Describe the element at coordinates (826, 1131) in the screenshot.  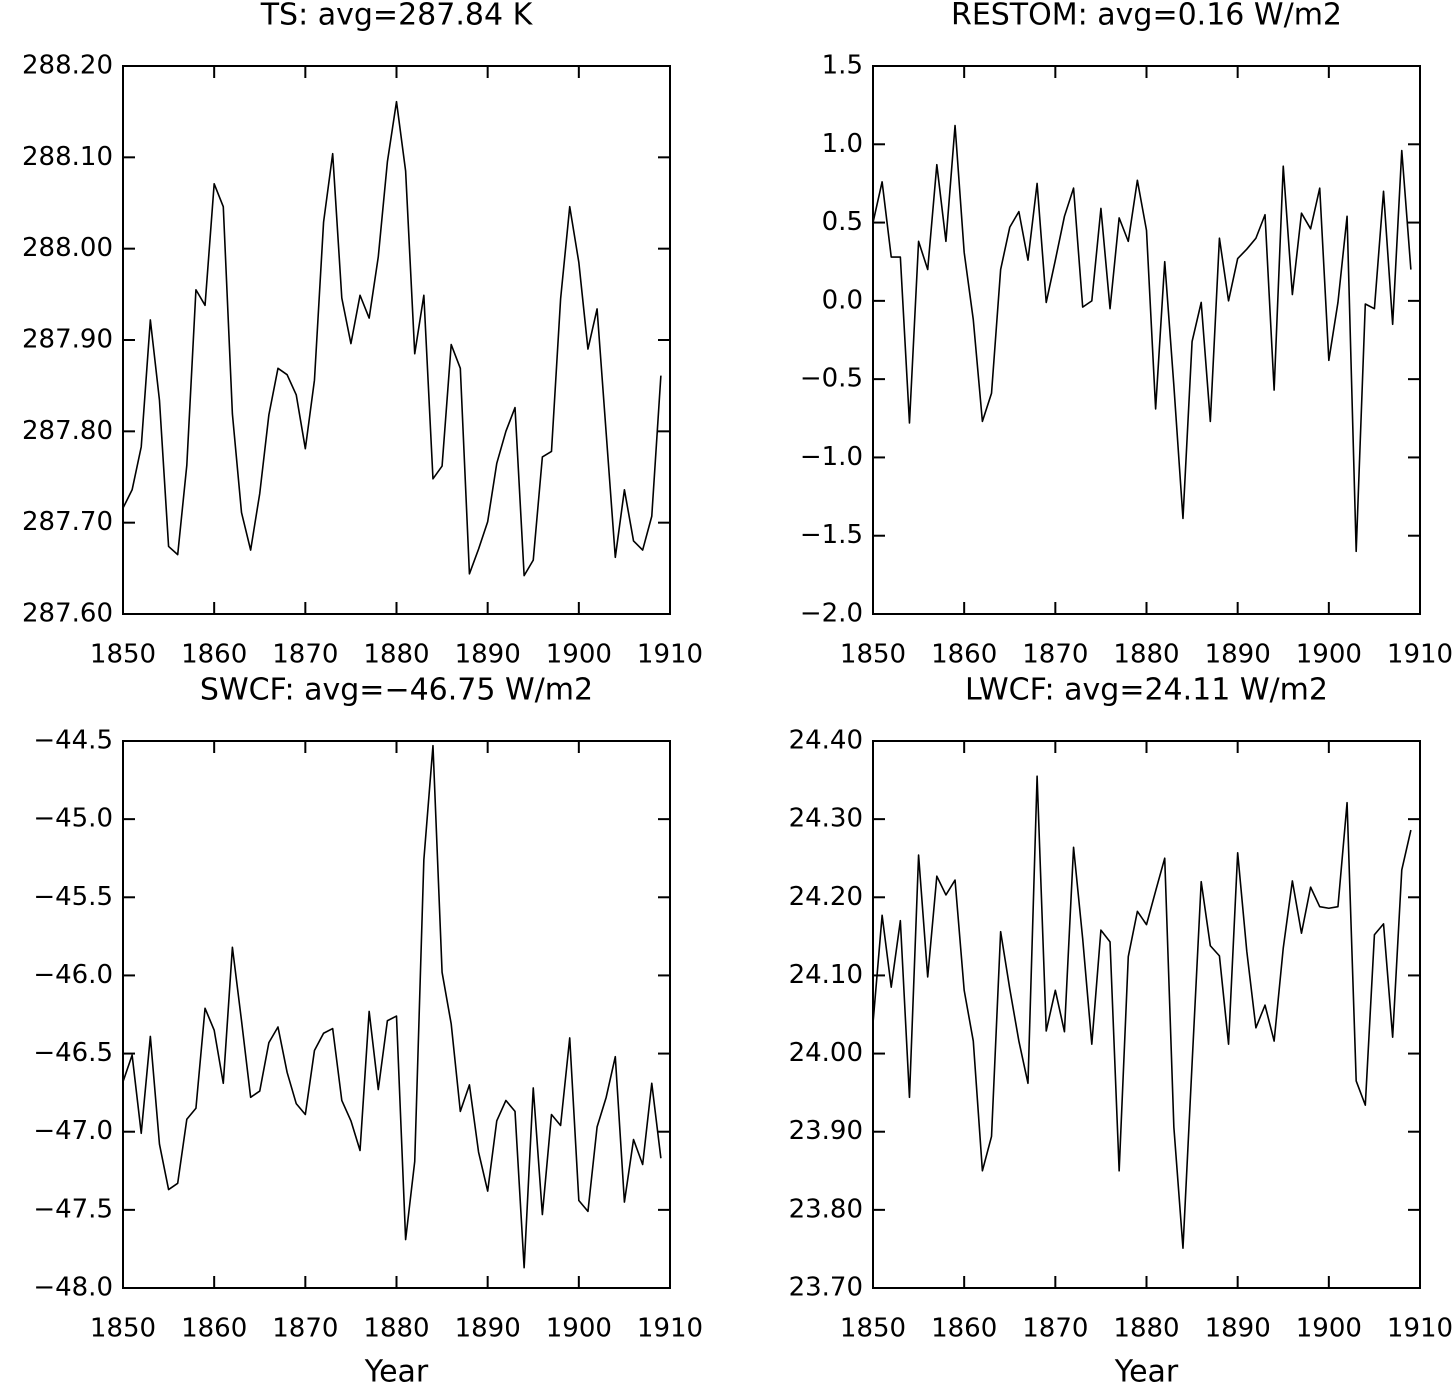
I see `y-tick-label: 23.90` at that location.